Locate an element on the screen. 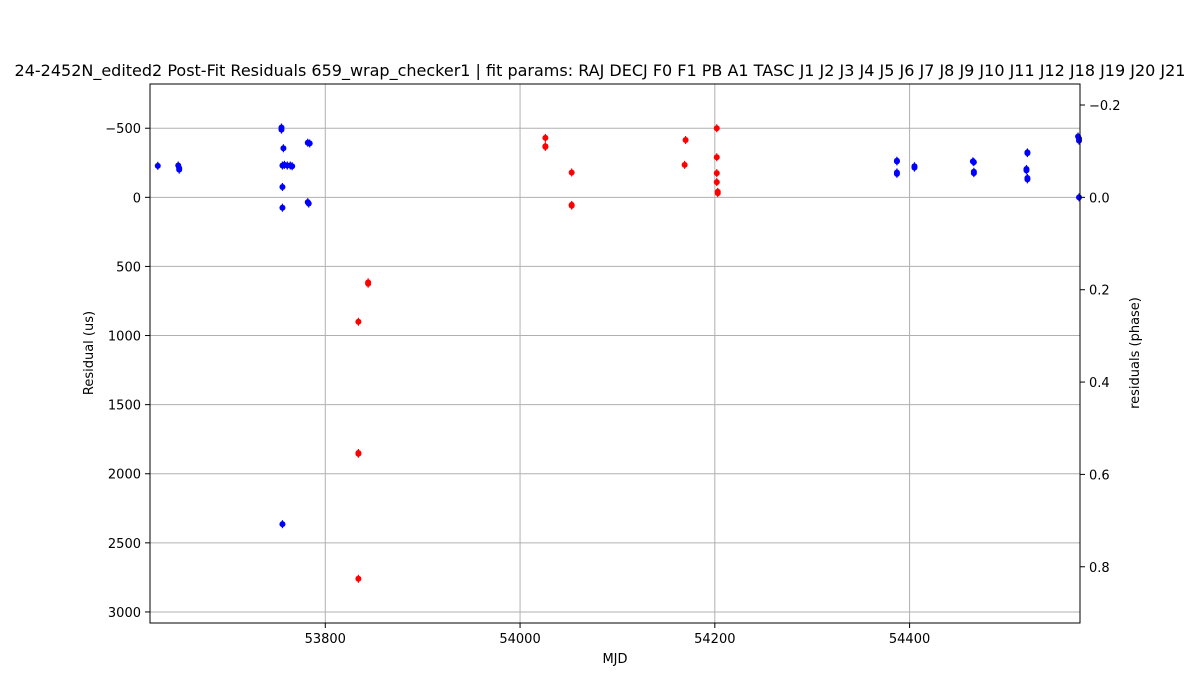 The image size is (1200, 700). x-tick-label: 54200 is located at coordinates (714, 639).